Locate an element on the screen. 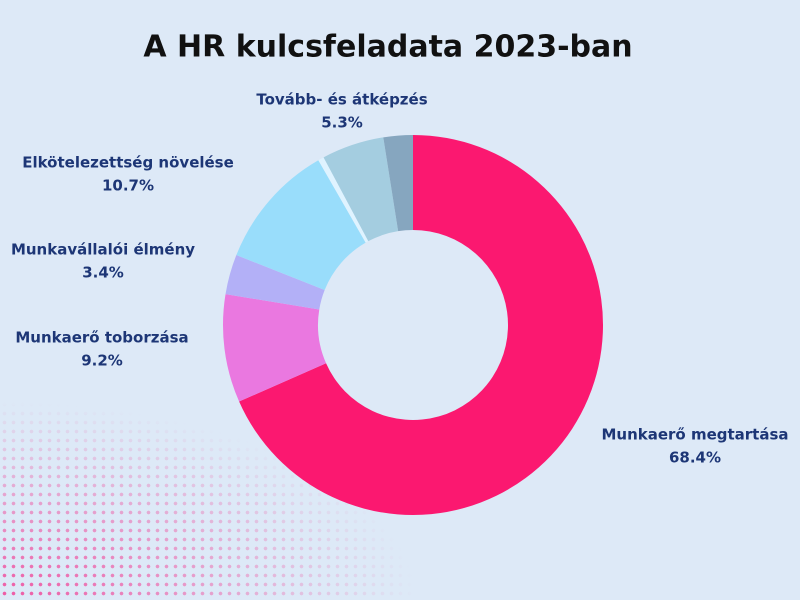 The image size is (800, 600). slice-value-label: 9.2% is located at coordinates (102, 361).